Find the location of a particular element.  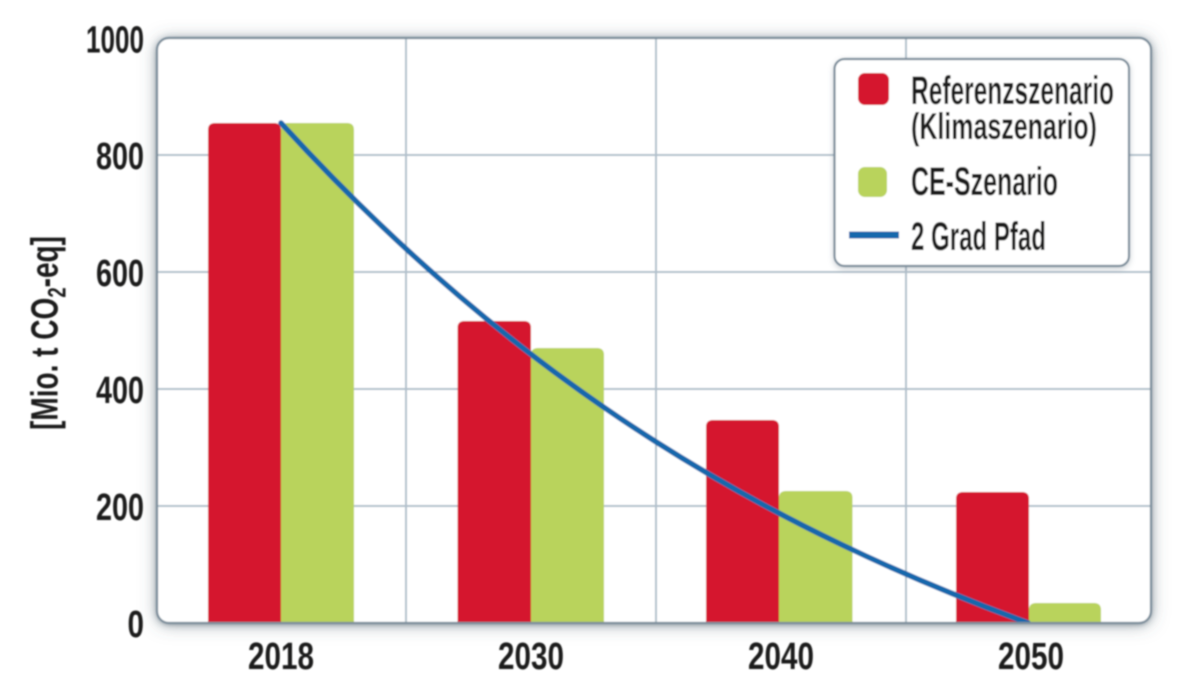

svg-text: Referenzszenario is located at coordinates (1012, 91).